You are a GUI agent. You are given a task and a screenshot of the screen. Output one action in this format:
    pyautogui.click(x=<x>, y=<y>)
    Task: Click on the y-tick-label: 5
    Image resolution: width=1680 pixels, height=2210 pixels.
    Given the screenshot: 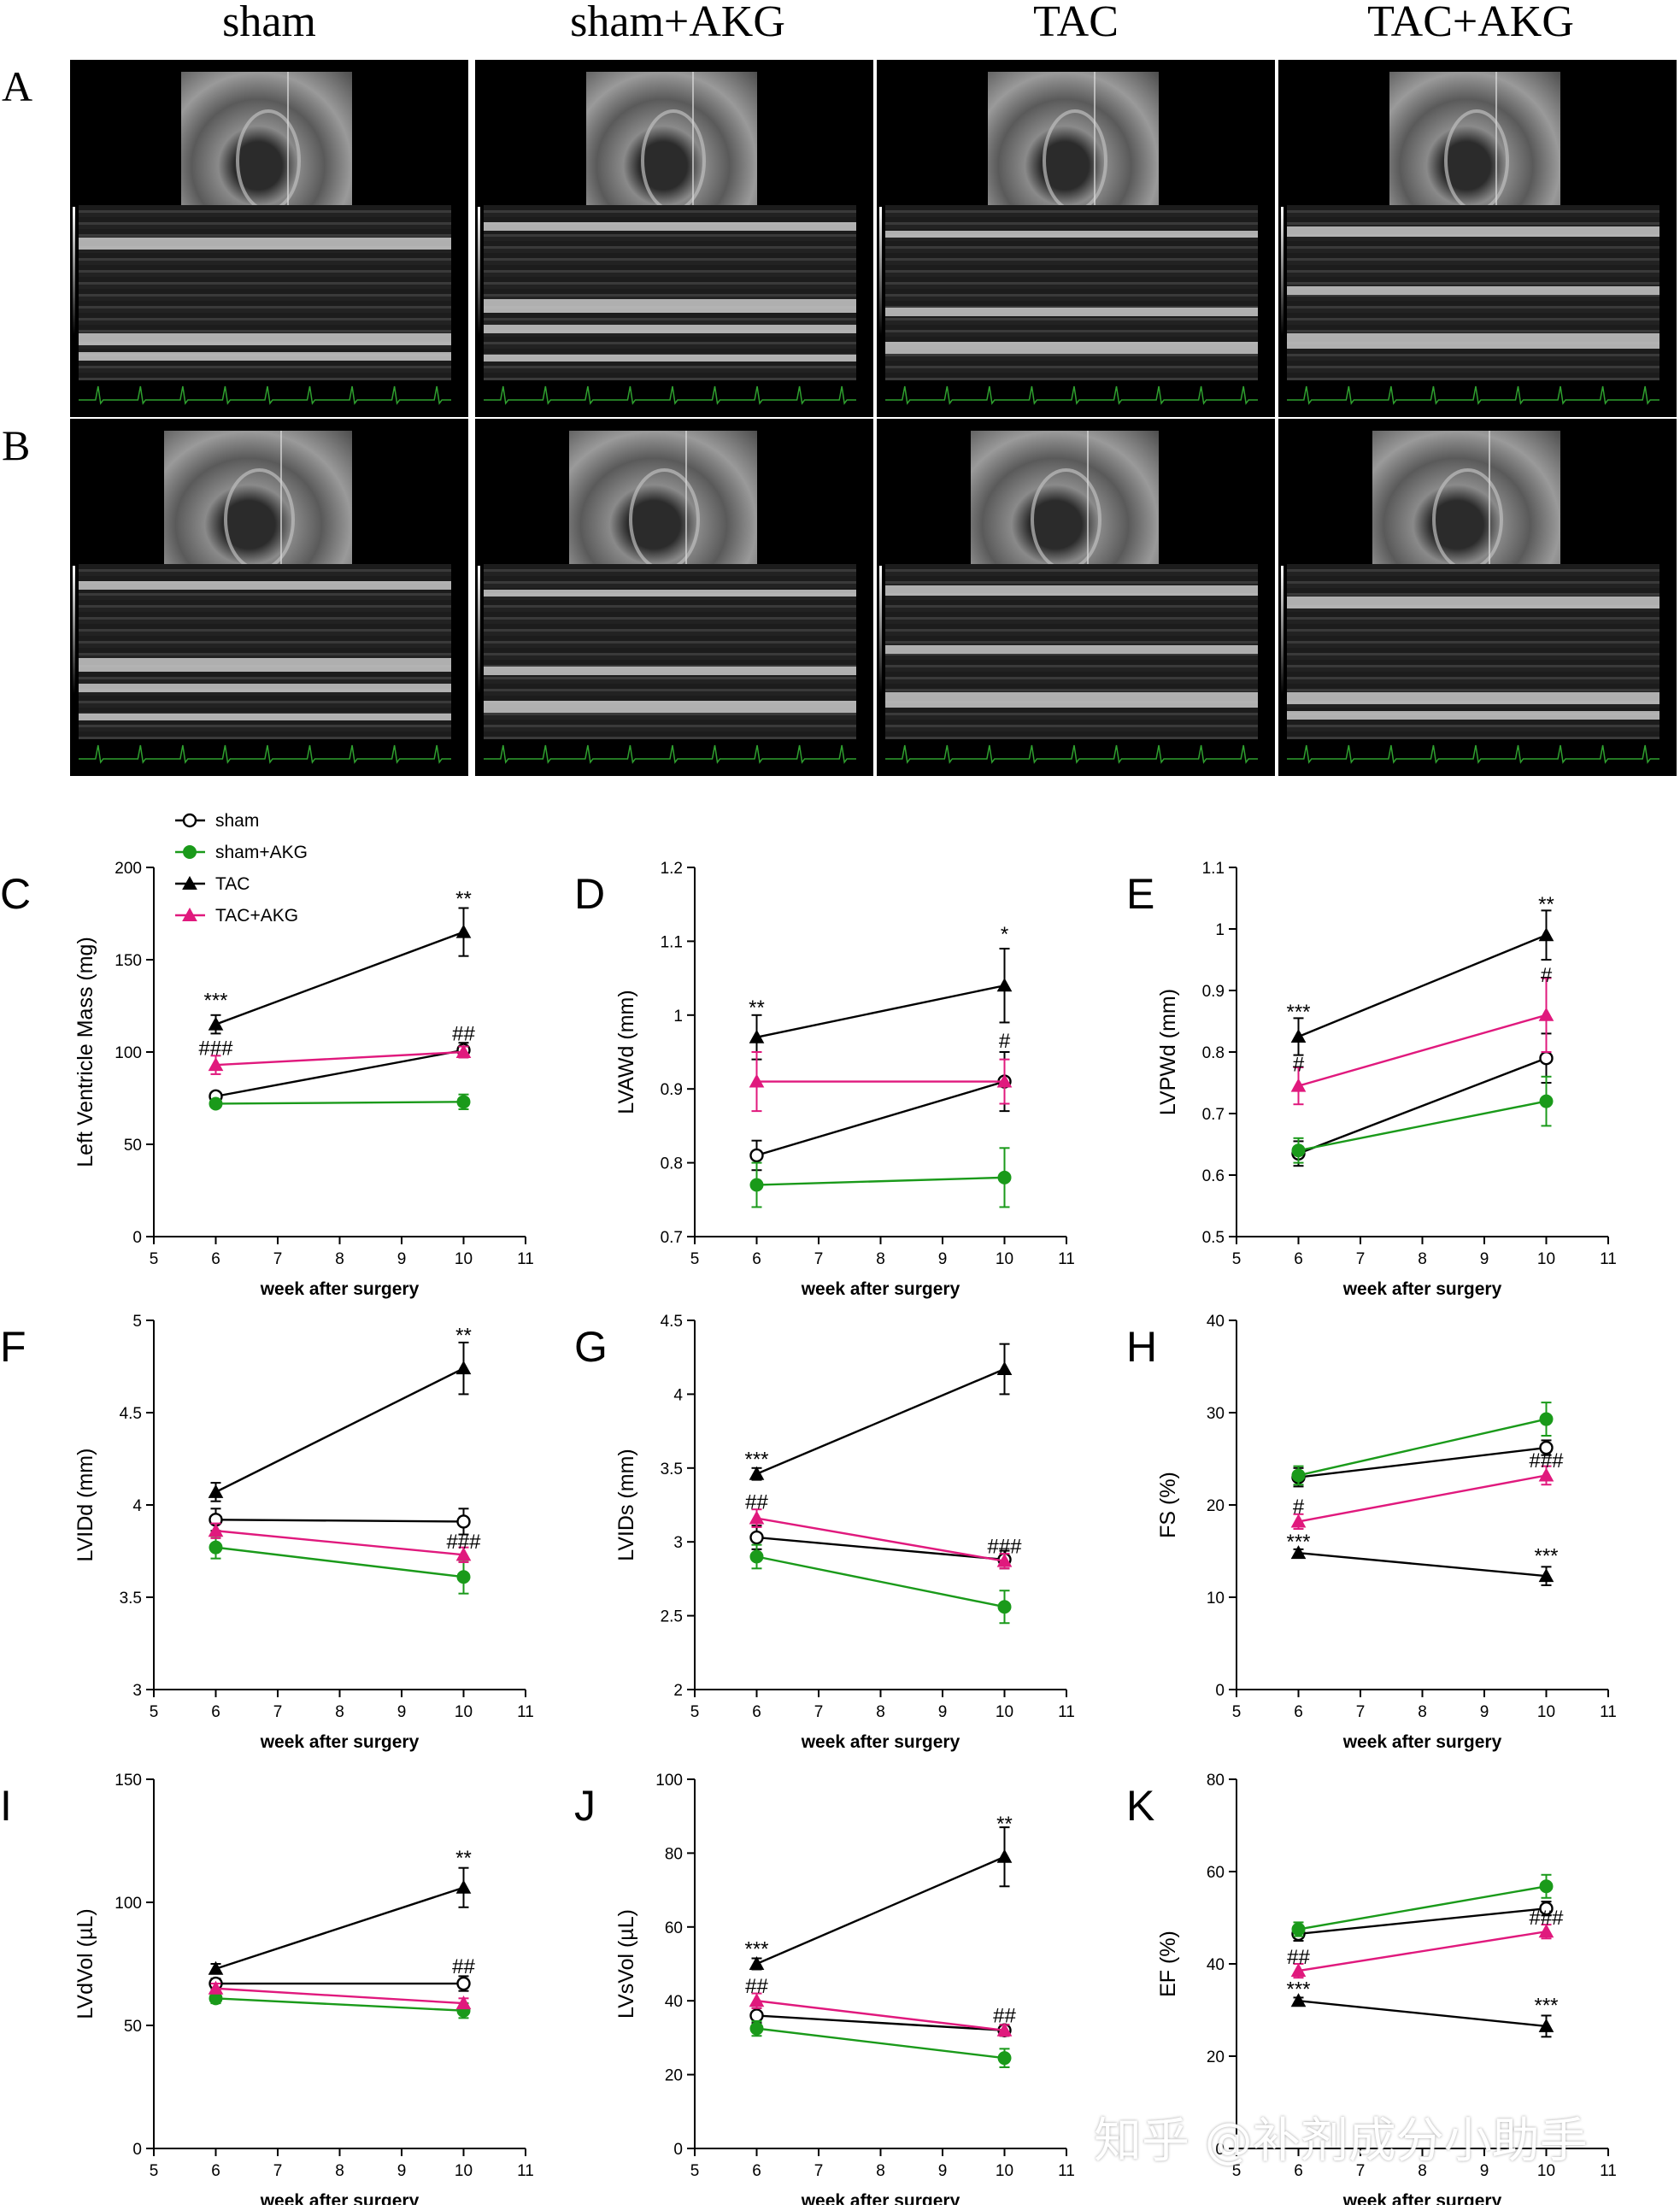 What is the action you would take?
    pyautogui.click(x=137, y=1322)
    